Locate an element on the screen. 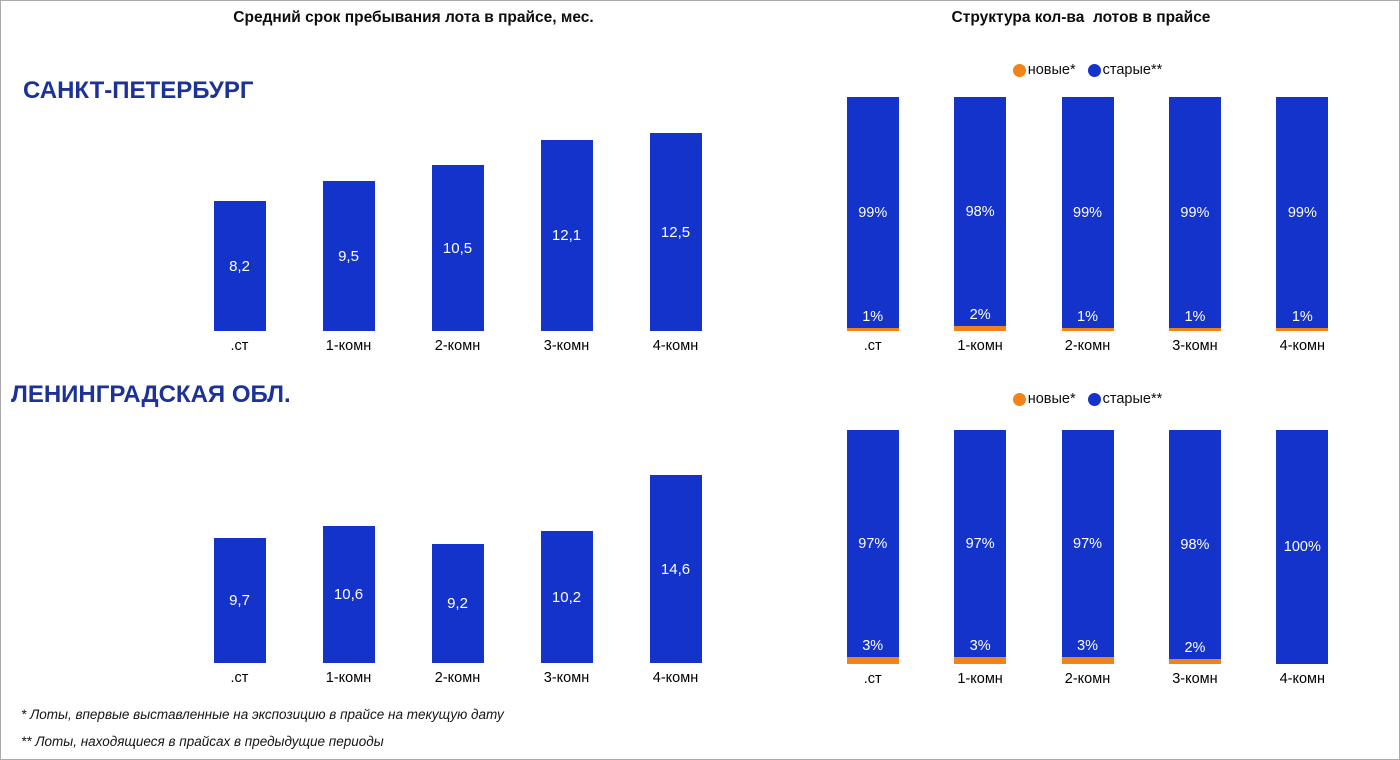 The width and height of the screenshot is (1400, 760). old-lots-segment: 100% is located at coordinates (1302, 547).